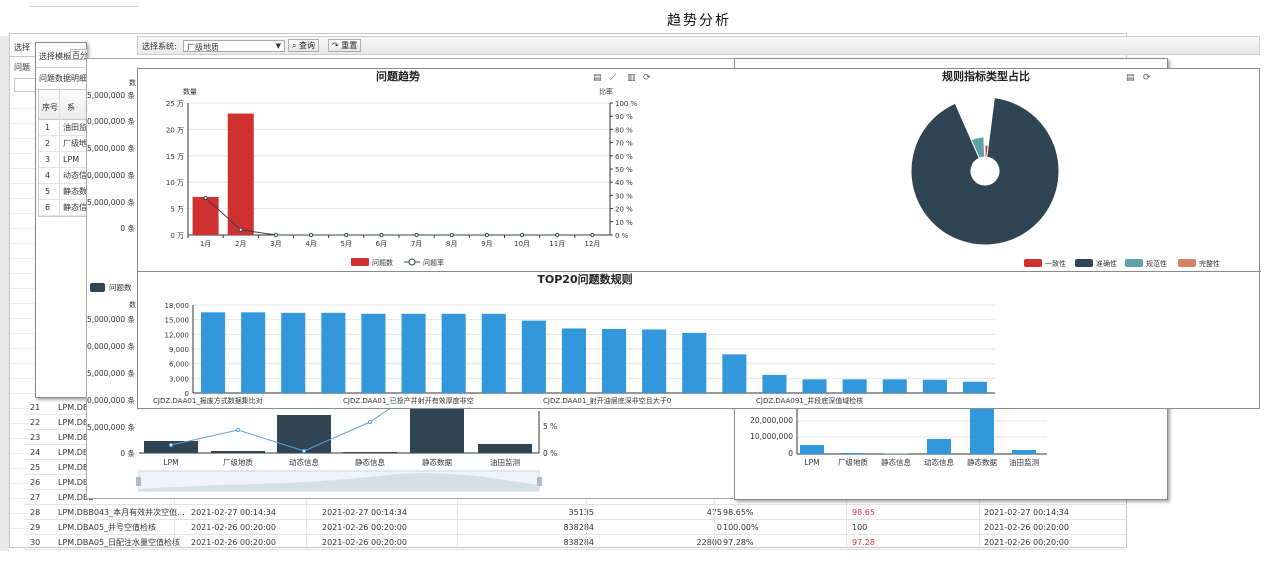 Image resolution: width=1265 pixels, height=563 pixels. What do you see at coordinates (48, 159) in the screenshot?
I see `template-row-num: 3` at bounding box center [48, 159].